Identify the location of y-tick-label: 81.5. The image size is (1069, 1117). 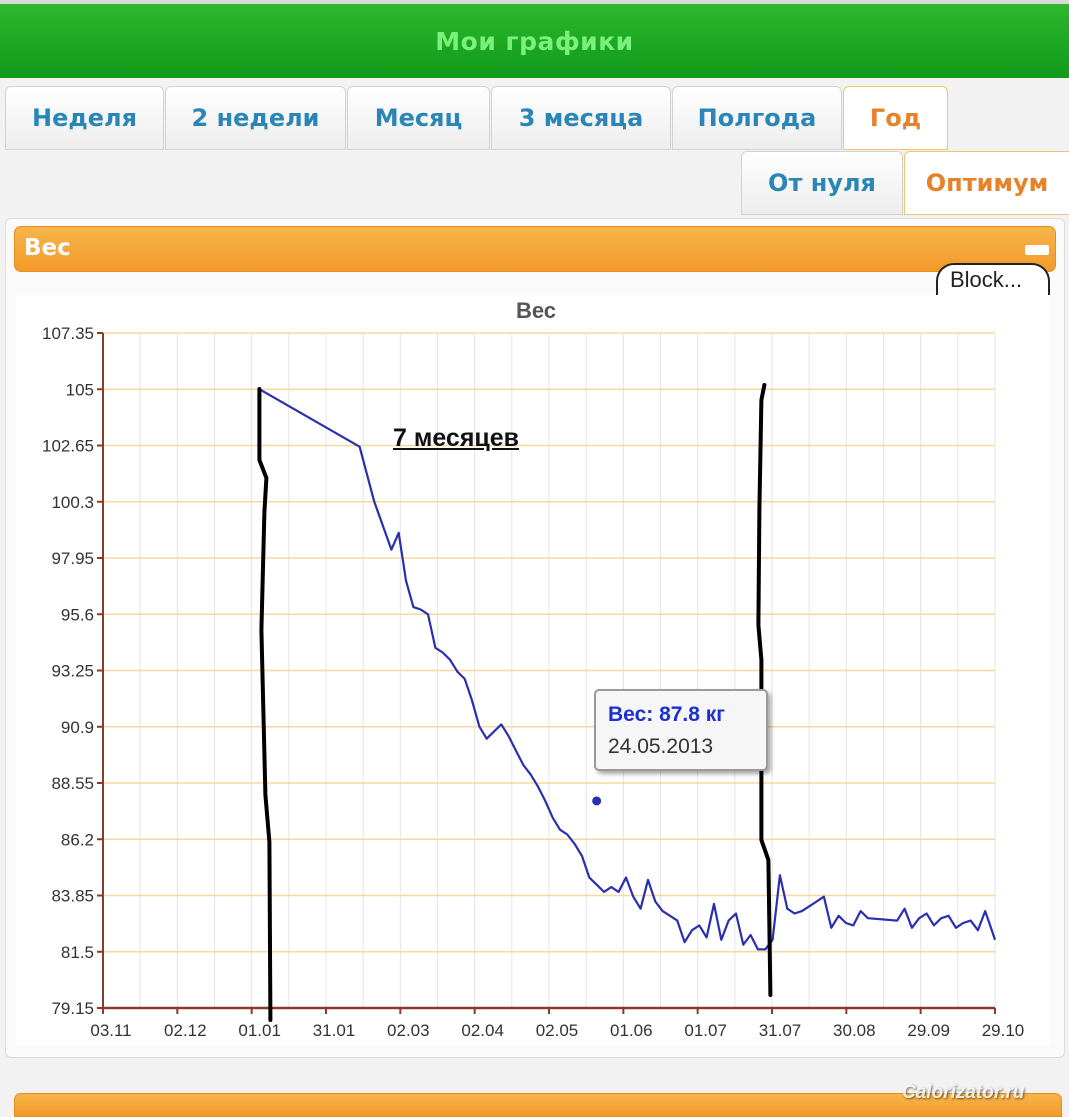
(77, 952).